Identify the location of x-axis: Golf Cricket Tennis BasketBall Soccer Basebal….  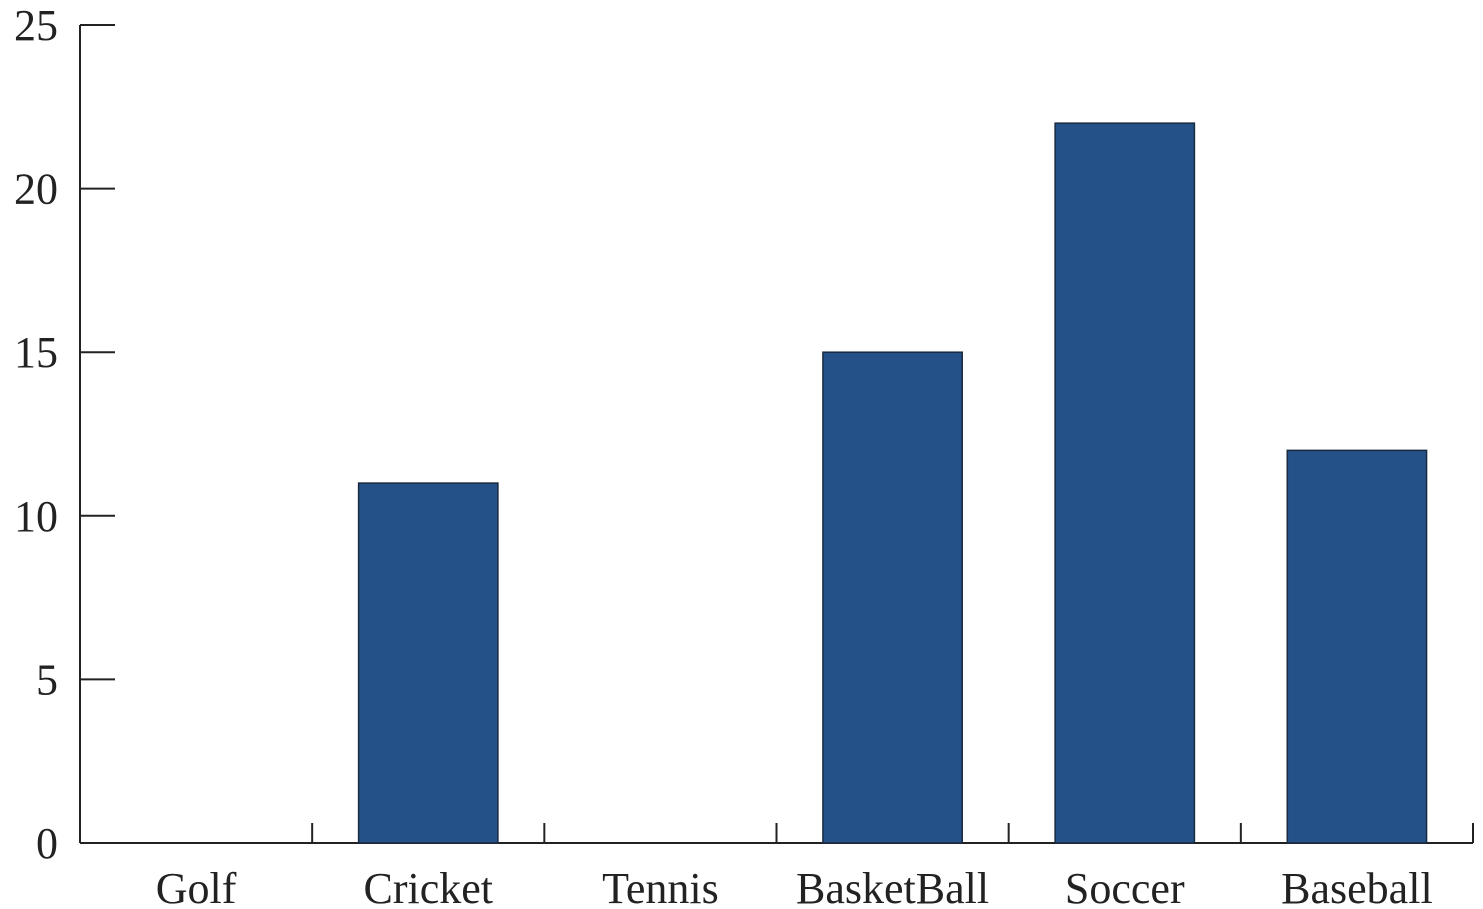
(777, 866).